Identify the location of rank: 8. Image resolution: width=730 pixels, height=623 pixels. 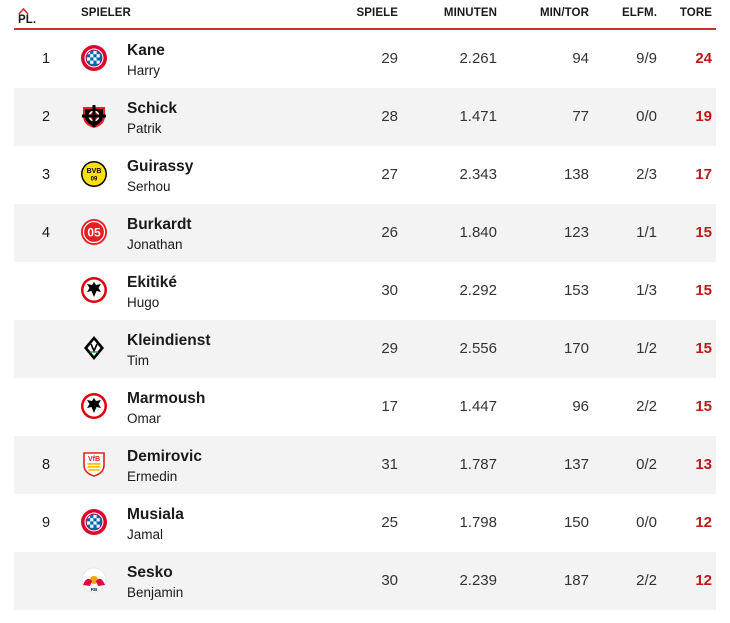
(46, 465).